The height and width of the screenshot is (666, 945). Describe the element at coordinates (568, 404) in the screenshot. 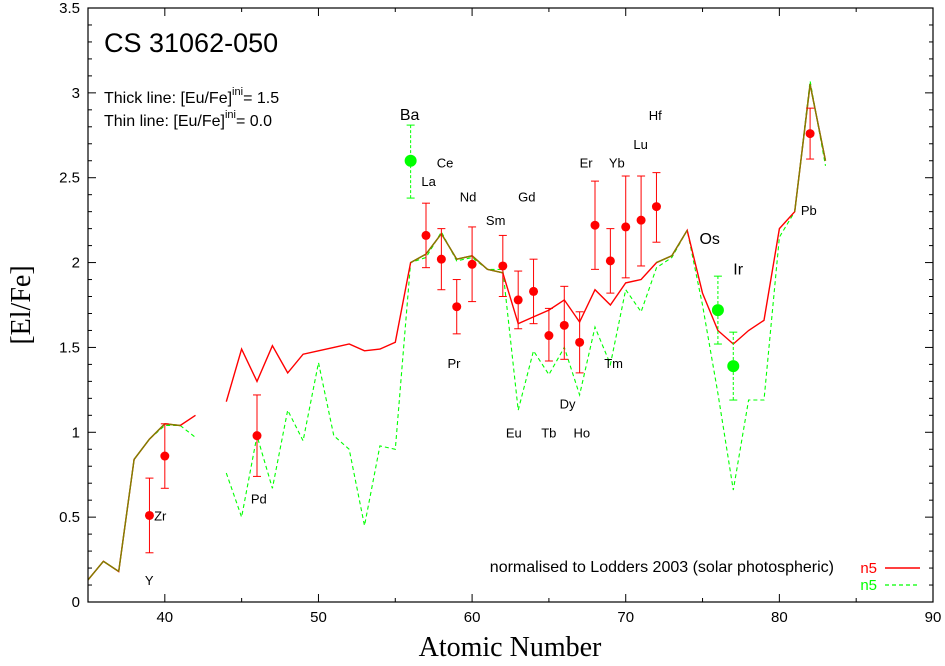

I see `element-label: Dy` at that location.